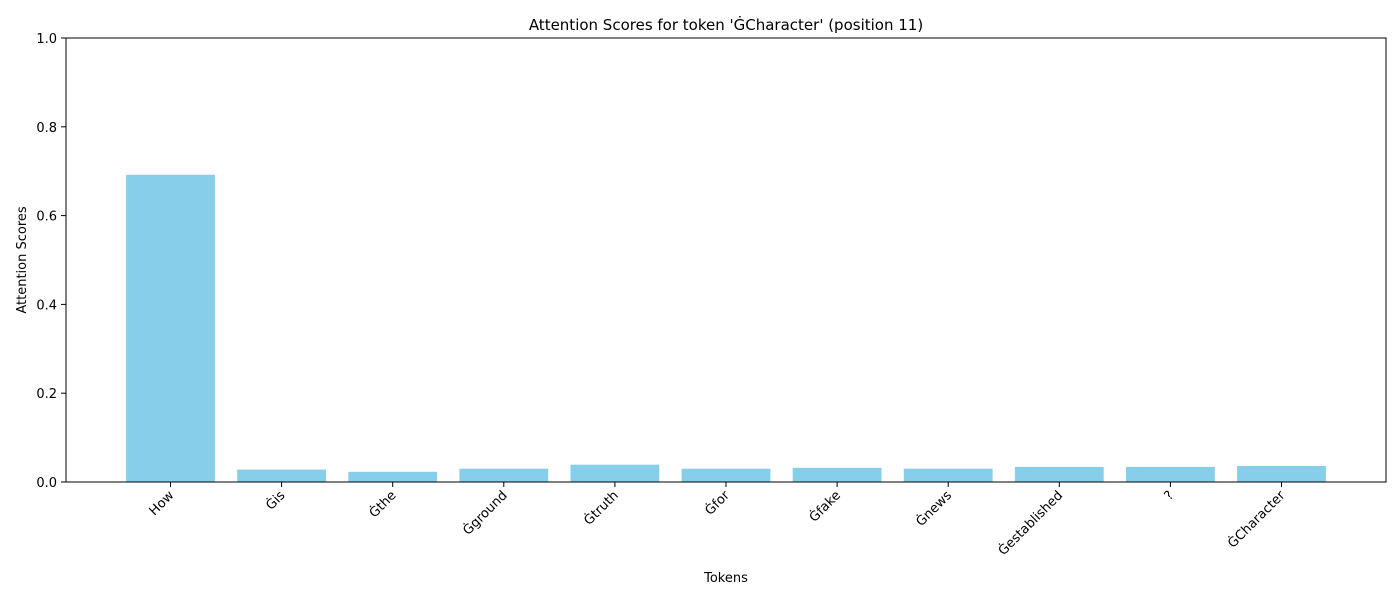  I want to click on x-tick-label: Ġnews, so click(933, 508).